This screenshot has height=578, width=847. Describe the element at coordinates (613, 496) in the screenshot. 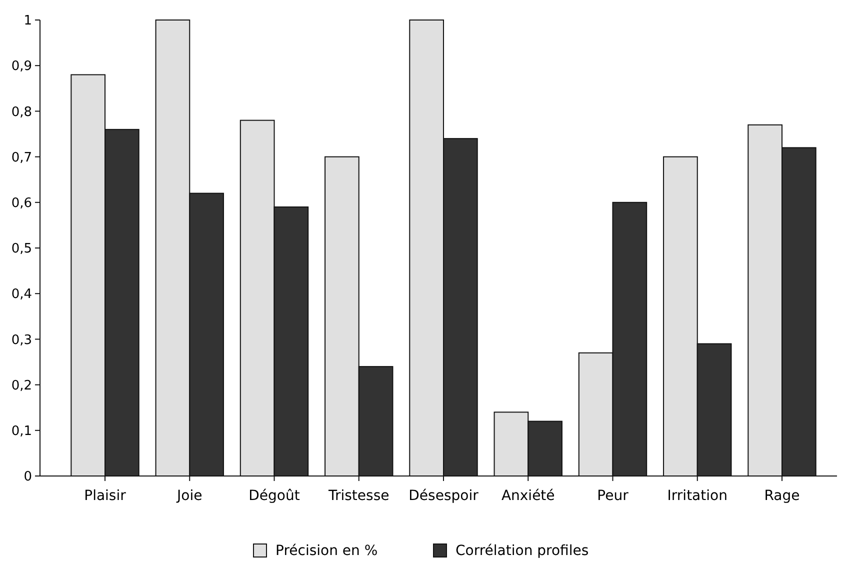

I see `x-tick-label: Peur` at that location.